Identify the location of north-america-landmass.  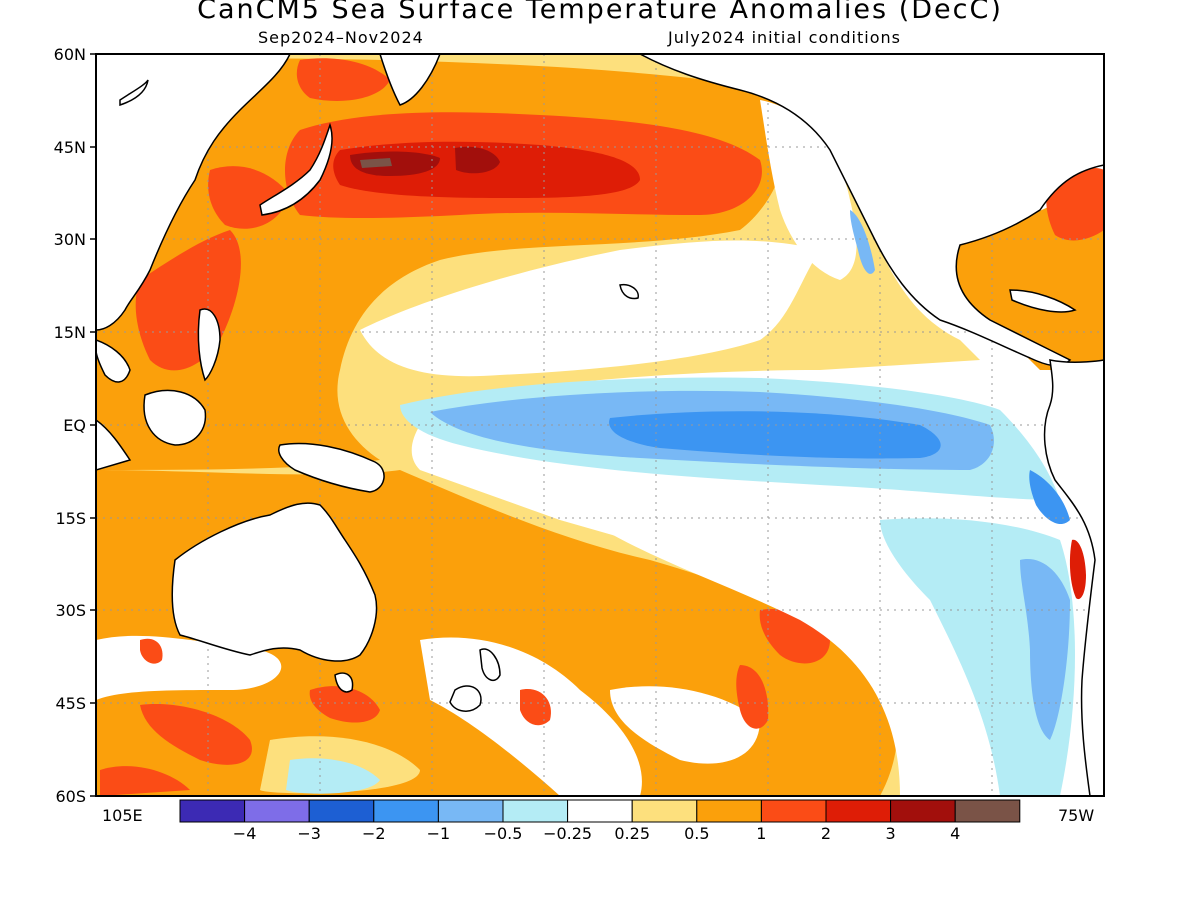
(871, 210).